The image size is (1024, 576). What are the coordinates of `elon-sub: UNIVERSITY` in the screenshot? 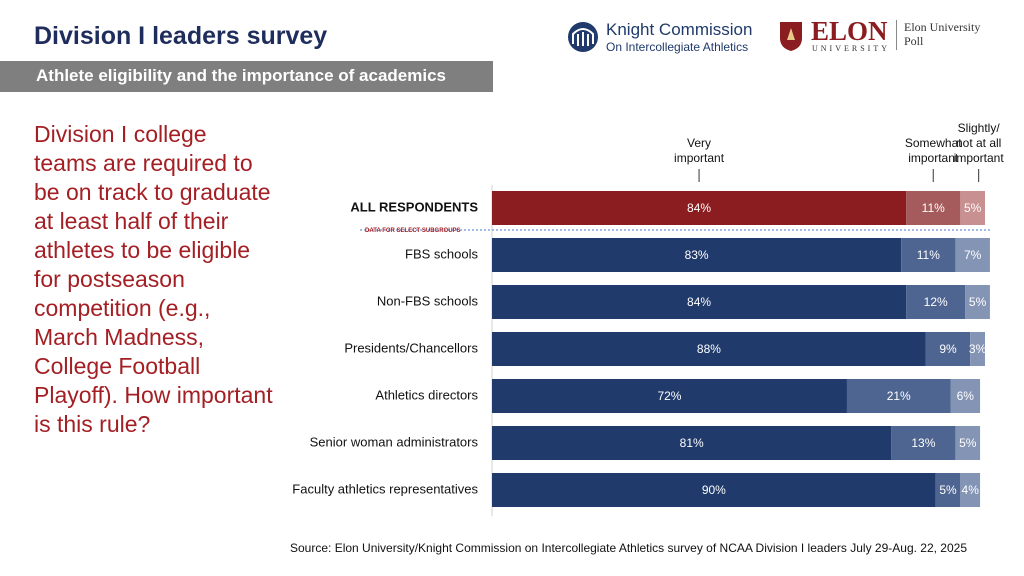 It's located at (851, 48).